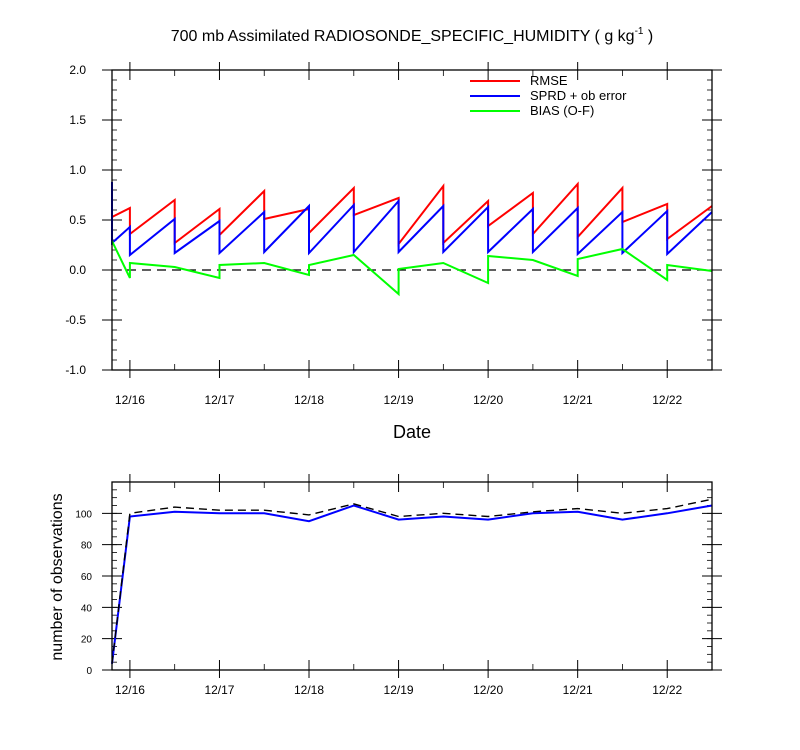  I want to click on series-line-sprd-ob-error, so click(412, 220).